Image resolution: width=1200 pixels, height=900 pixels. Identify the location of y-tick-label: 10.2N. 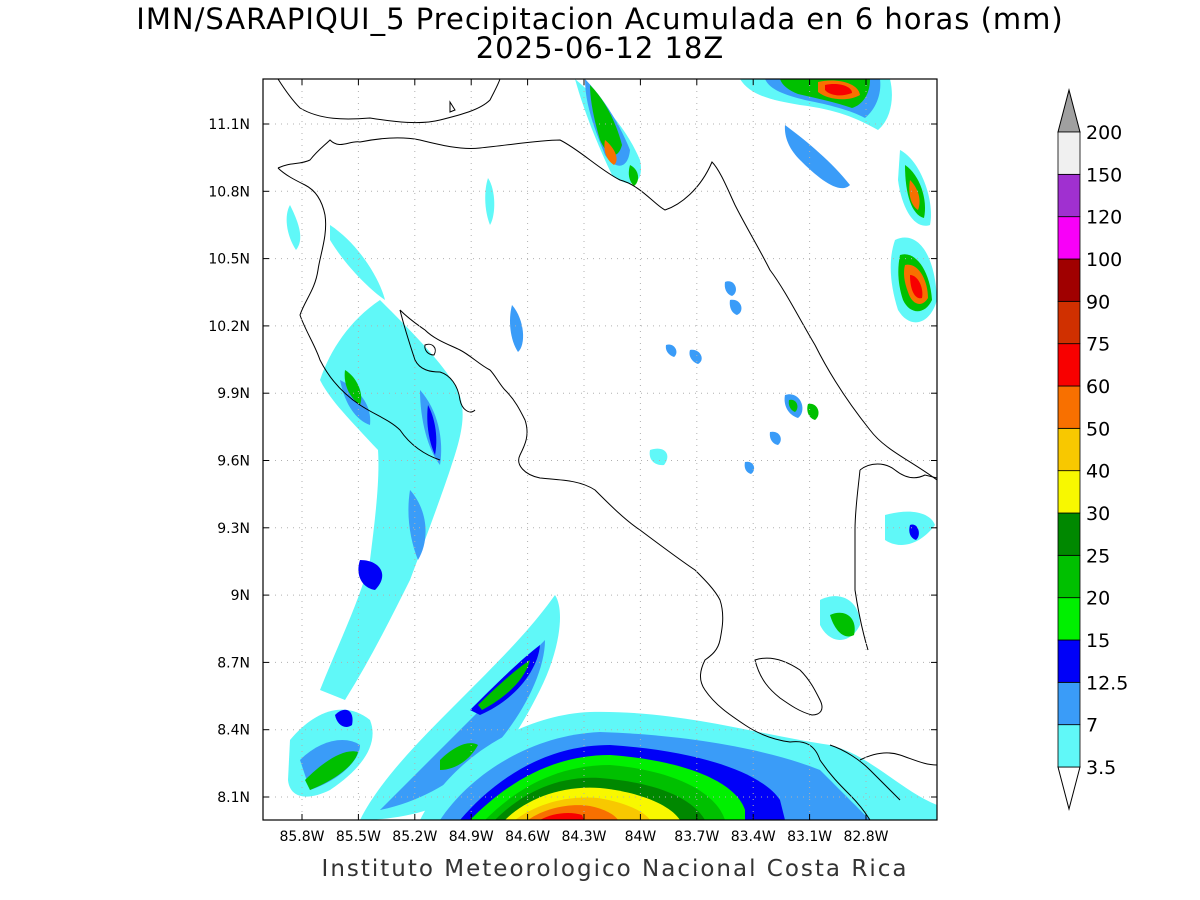
(229, 327).